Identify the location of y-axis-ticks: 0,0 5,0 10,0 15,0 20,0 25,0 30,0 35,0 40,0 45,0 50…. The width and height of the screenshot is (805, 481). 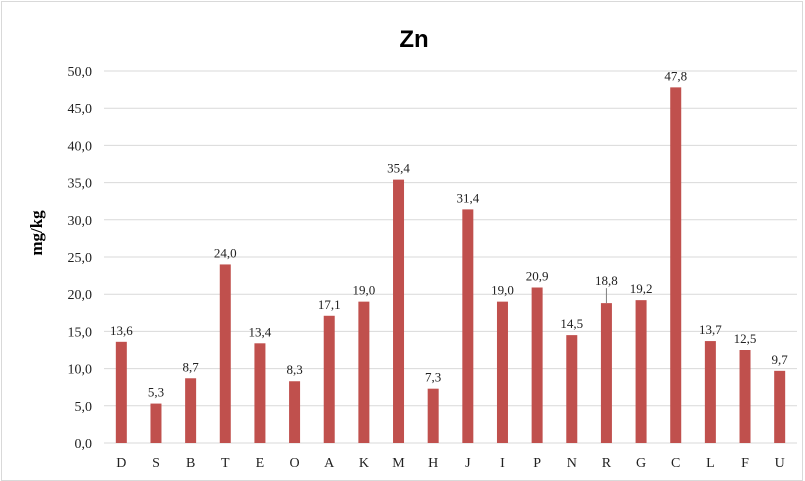
(80, 258).